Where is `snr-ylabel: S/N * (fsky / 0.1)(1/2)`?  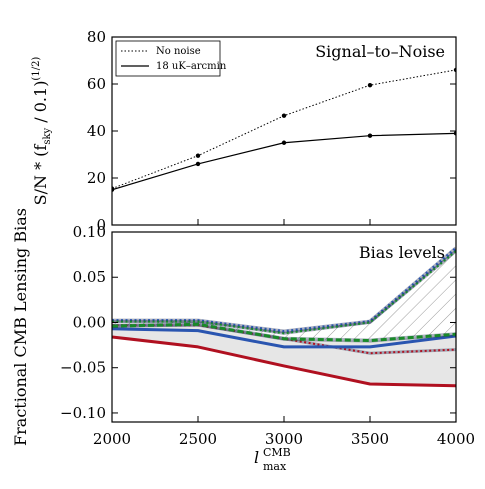
snr-ylabel: S/N * (fsky / 0.1)(1/2) is located at coordinates (42, 131).